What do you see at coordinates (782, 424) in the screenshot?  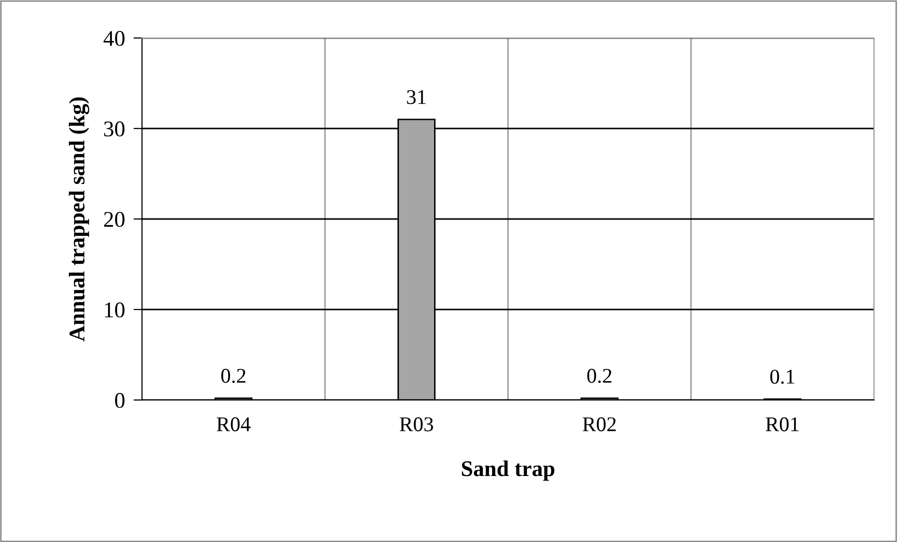 I see `x-tick-label: R01` at bounding box center [782, 424].